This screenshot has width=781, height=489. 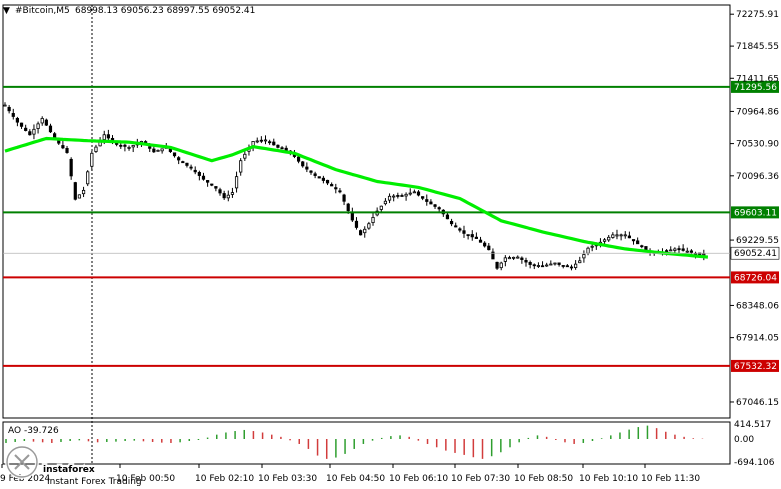 What do you see at coordinates (757, 47) in the screenshot?
I see `price-tick-label: 71845.55` at bounding box center [757, 47].